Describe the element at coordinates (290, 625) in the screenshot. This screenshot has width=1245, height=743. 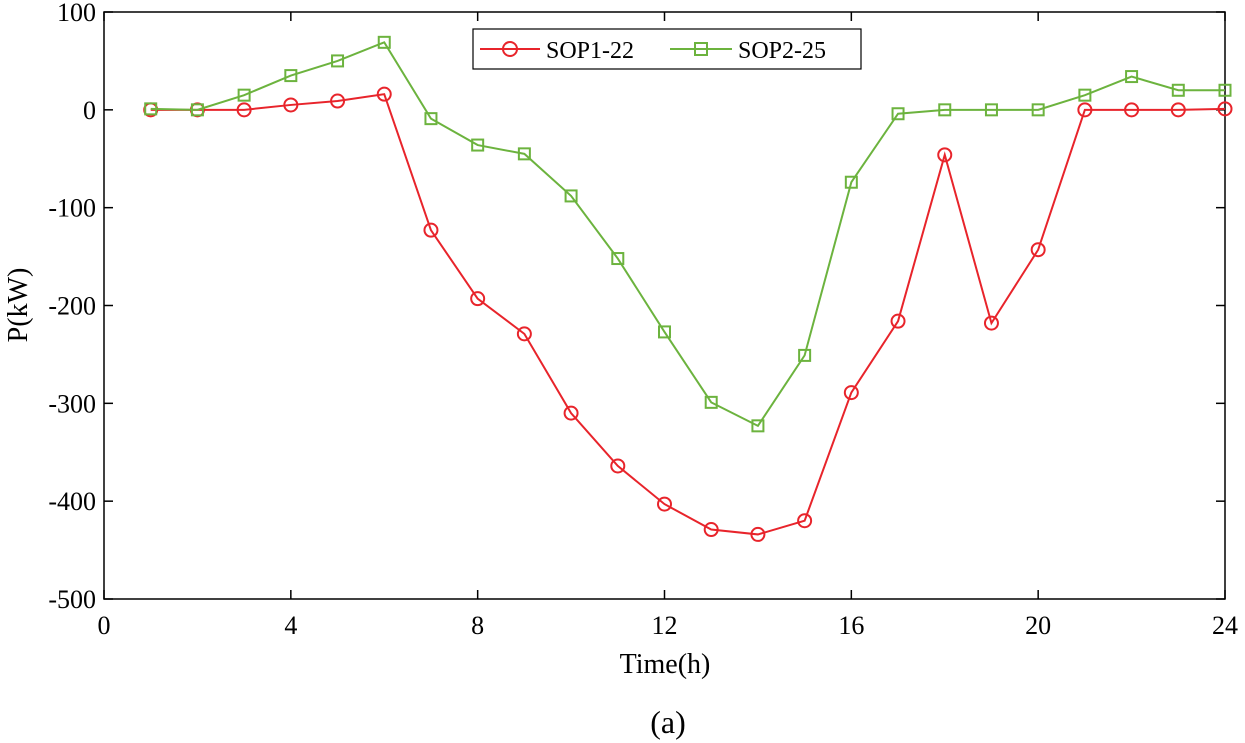
I see `x-tick-label: 4` at that location.